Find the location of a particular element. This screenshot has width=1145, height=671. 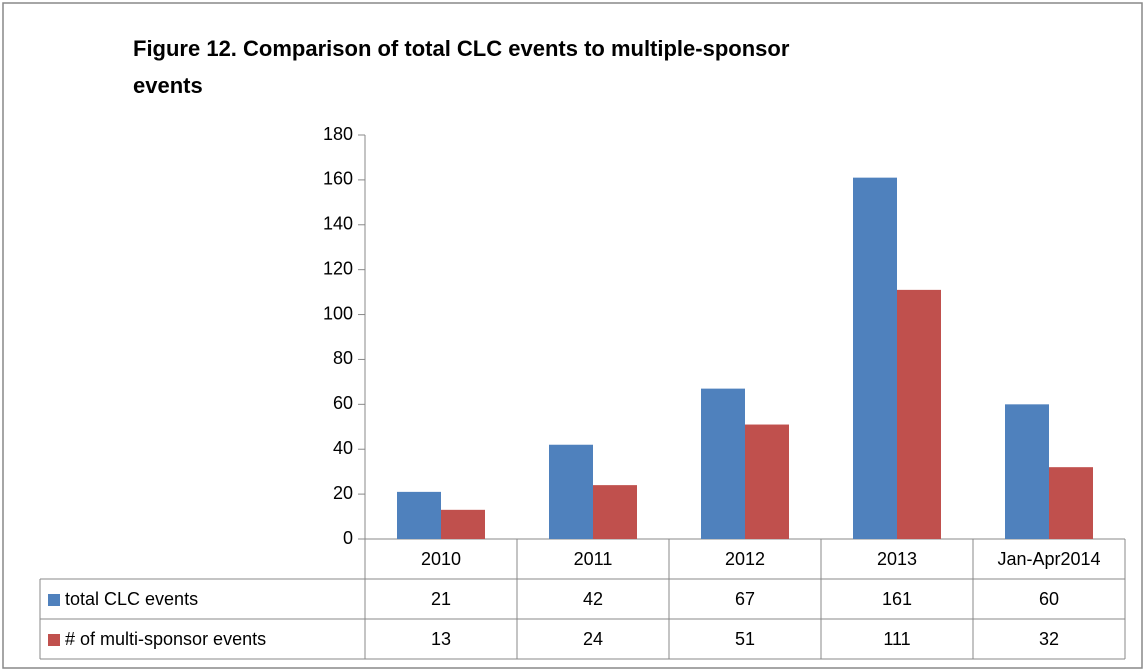

table-value: 21 is located at coordinates (441, 599).